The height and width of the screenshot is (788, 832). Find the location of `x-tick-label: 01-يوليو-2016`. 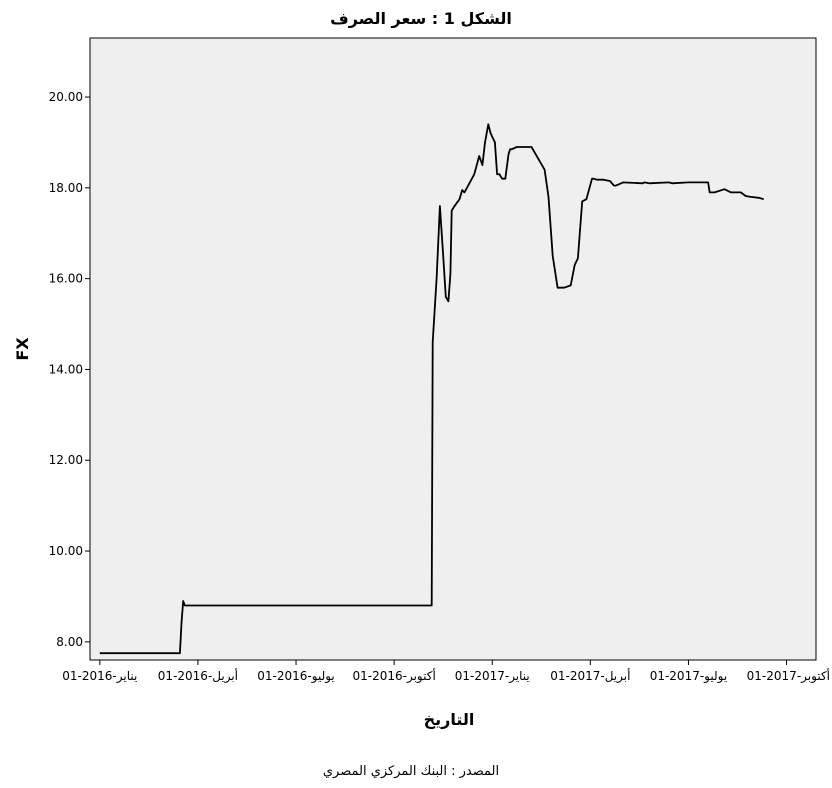

x-tick-label: 01-يوليو-2016 is located at coordinates (296, 676).